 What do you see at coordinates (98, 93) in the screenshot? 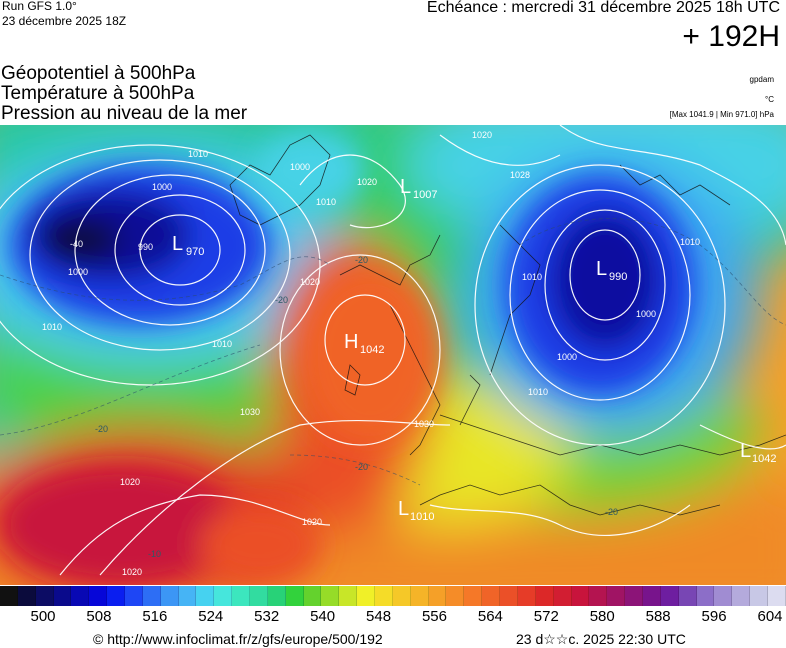
I see `title-temperature: Température à 500hPa` at bounding box center [98, 93].